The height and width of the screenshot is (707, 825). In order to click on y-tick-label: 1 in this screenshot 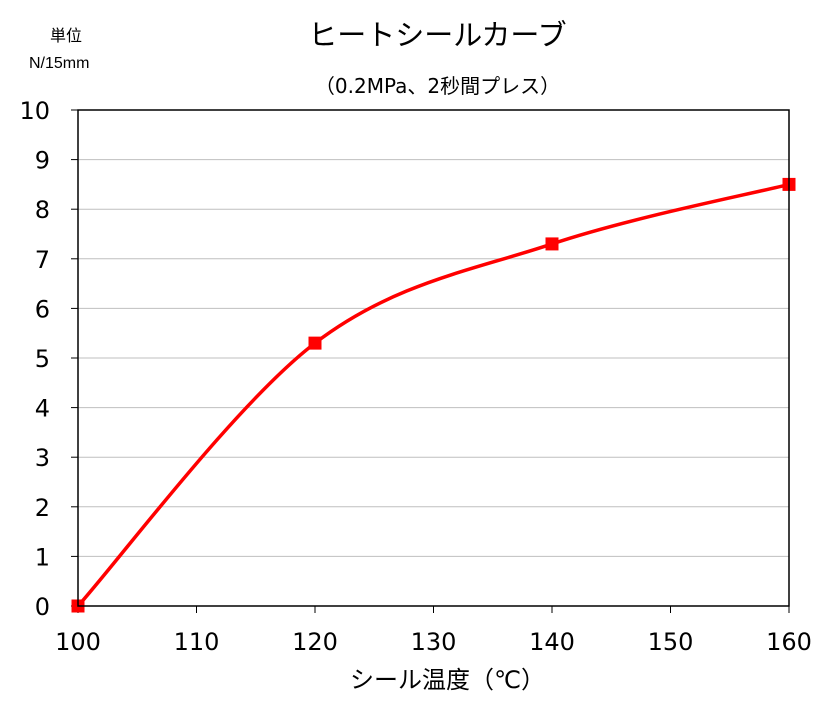, I will do `click(42, 557)`.